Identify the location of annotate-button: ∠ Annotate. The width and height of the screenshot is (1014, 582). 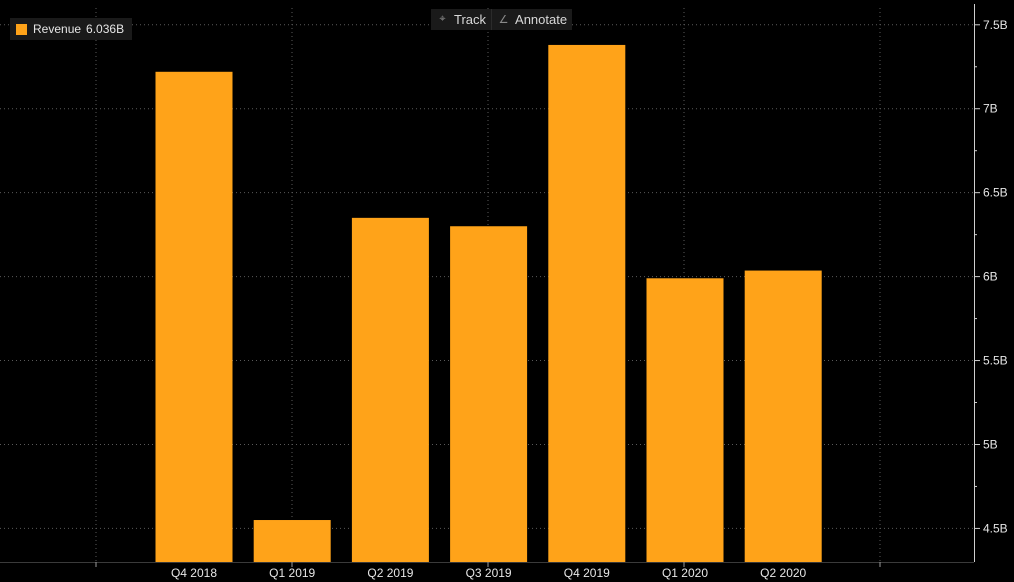
(531, 19).